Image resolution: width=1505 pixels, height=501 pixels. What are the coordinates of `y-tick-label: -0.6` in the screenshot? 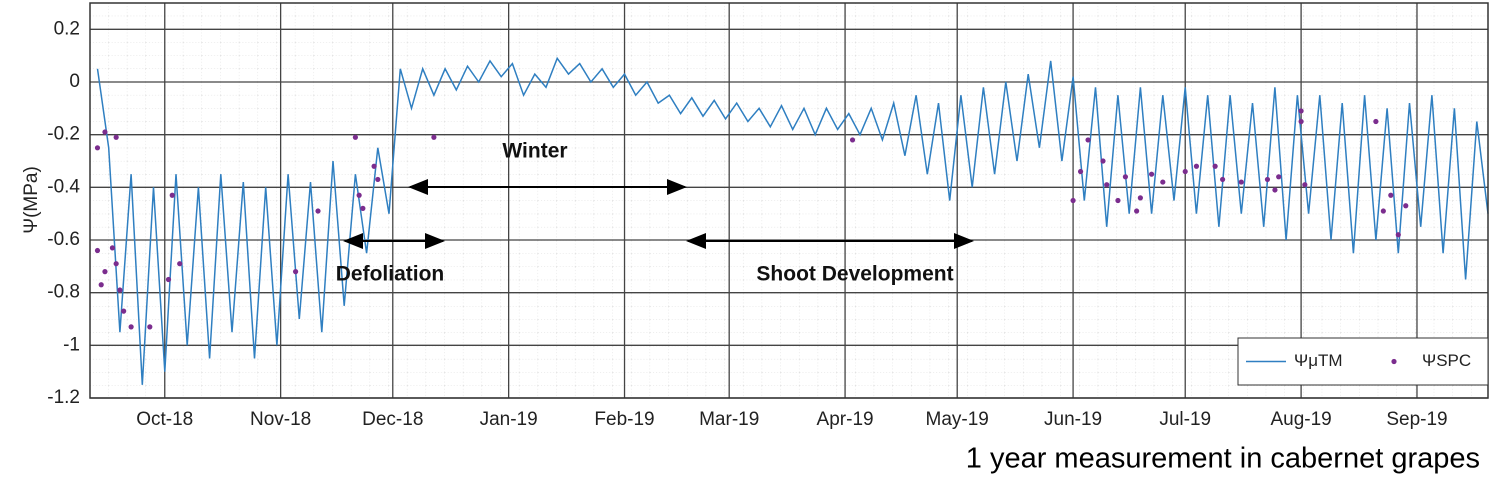 It's located at (63, 239).